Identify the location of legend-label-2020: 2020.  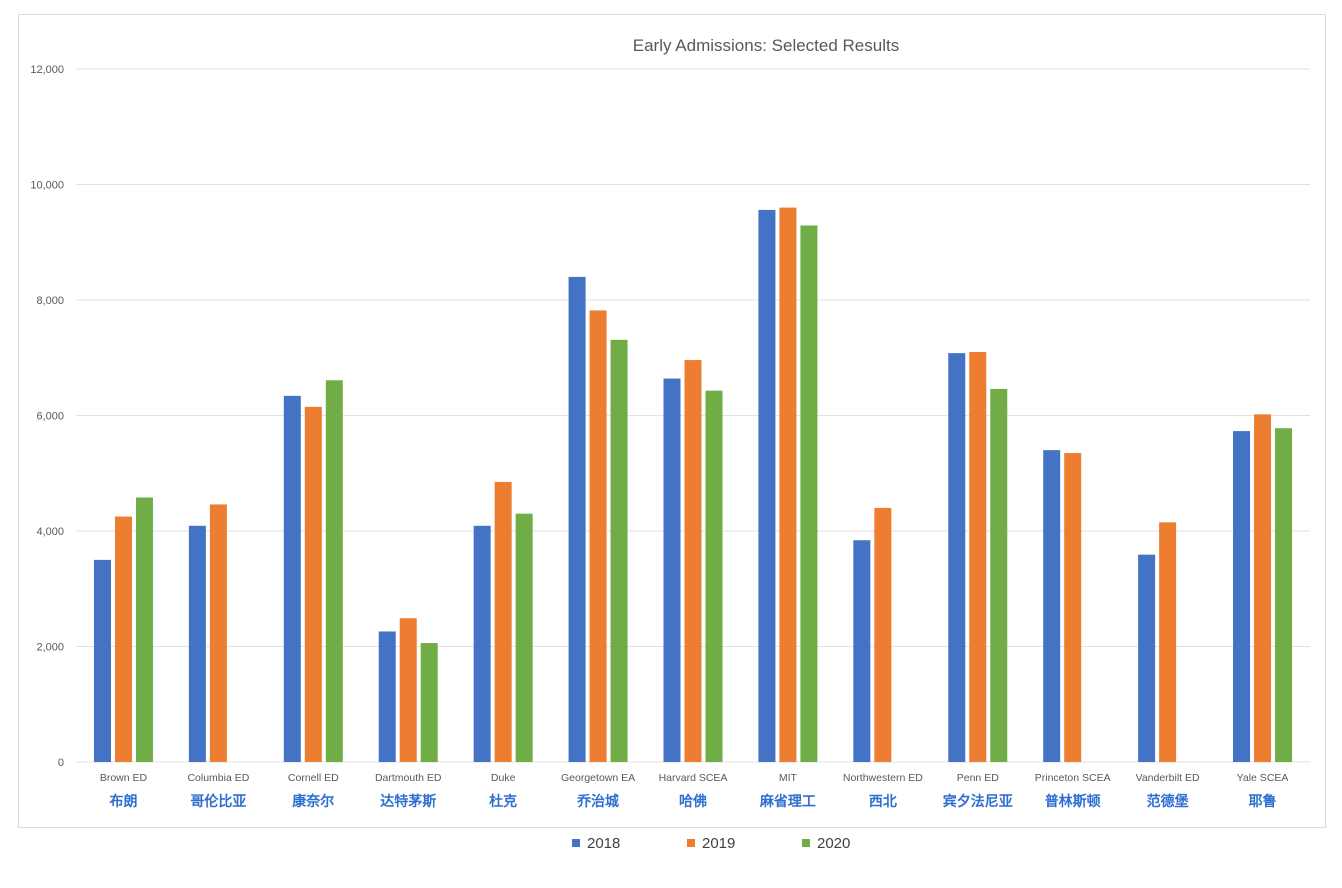
(833, 843).